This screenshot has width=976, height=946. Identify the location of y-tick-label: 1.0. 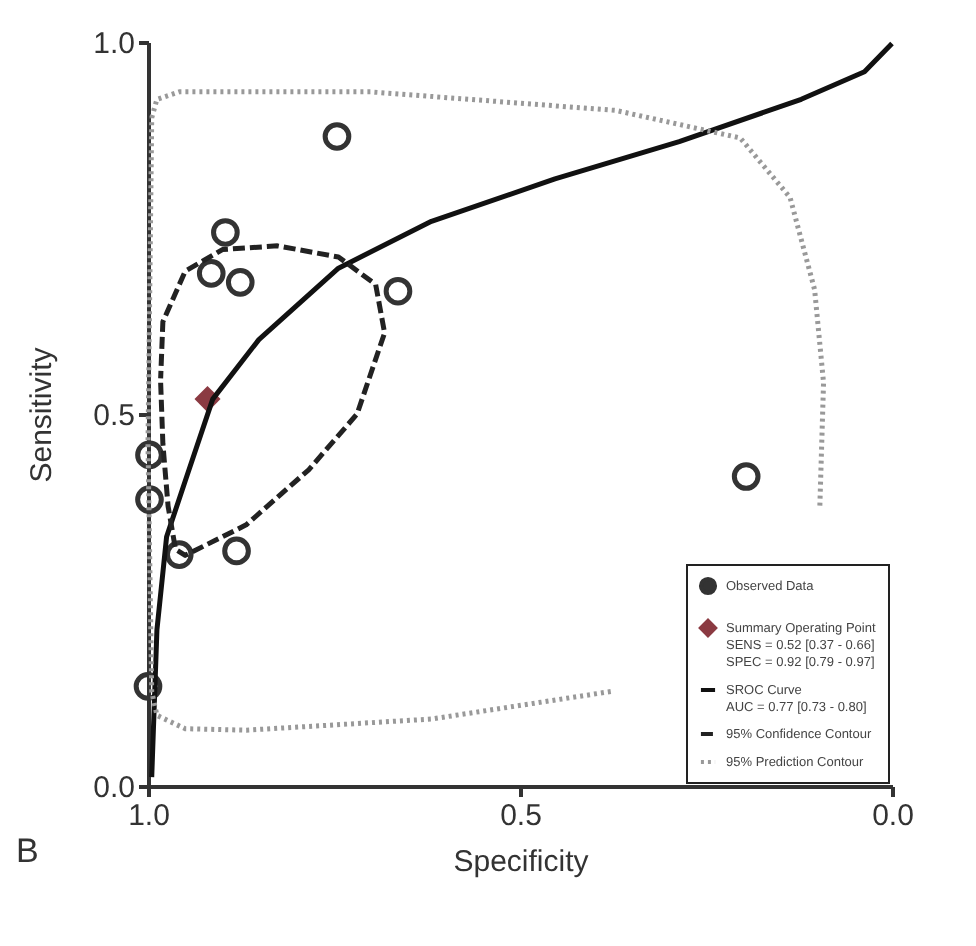
(114, 44).